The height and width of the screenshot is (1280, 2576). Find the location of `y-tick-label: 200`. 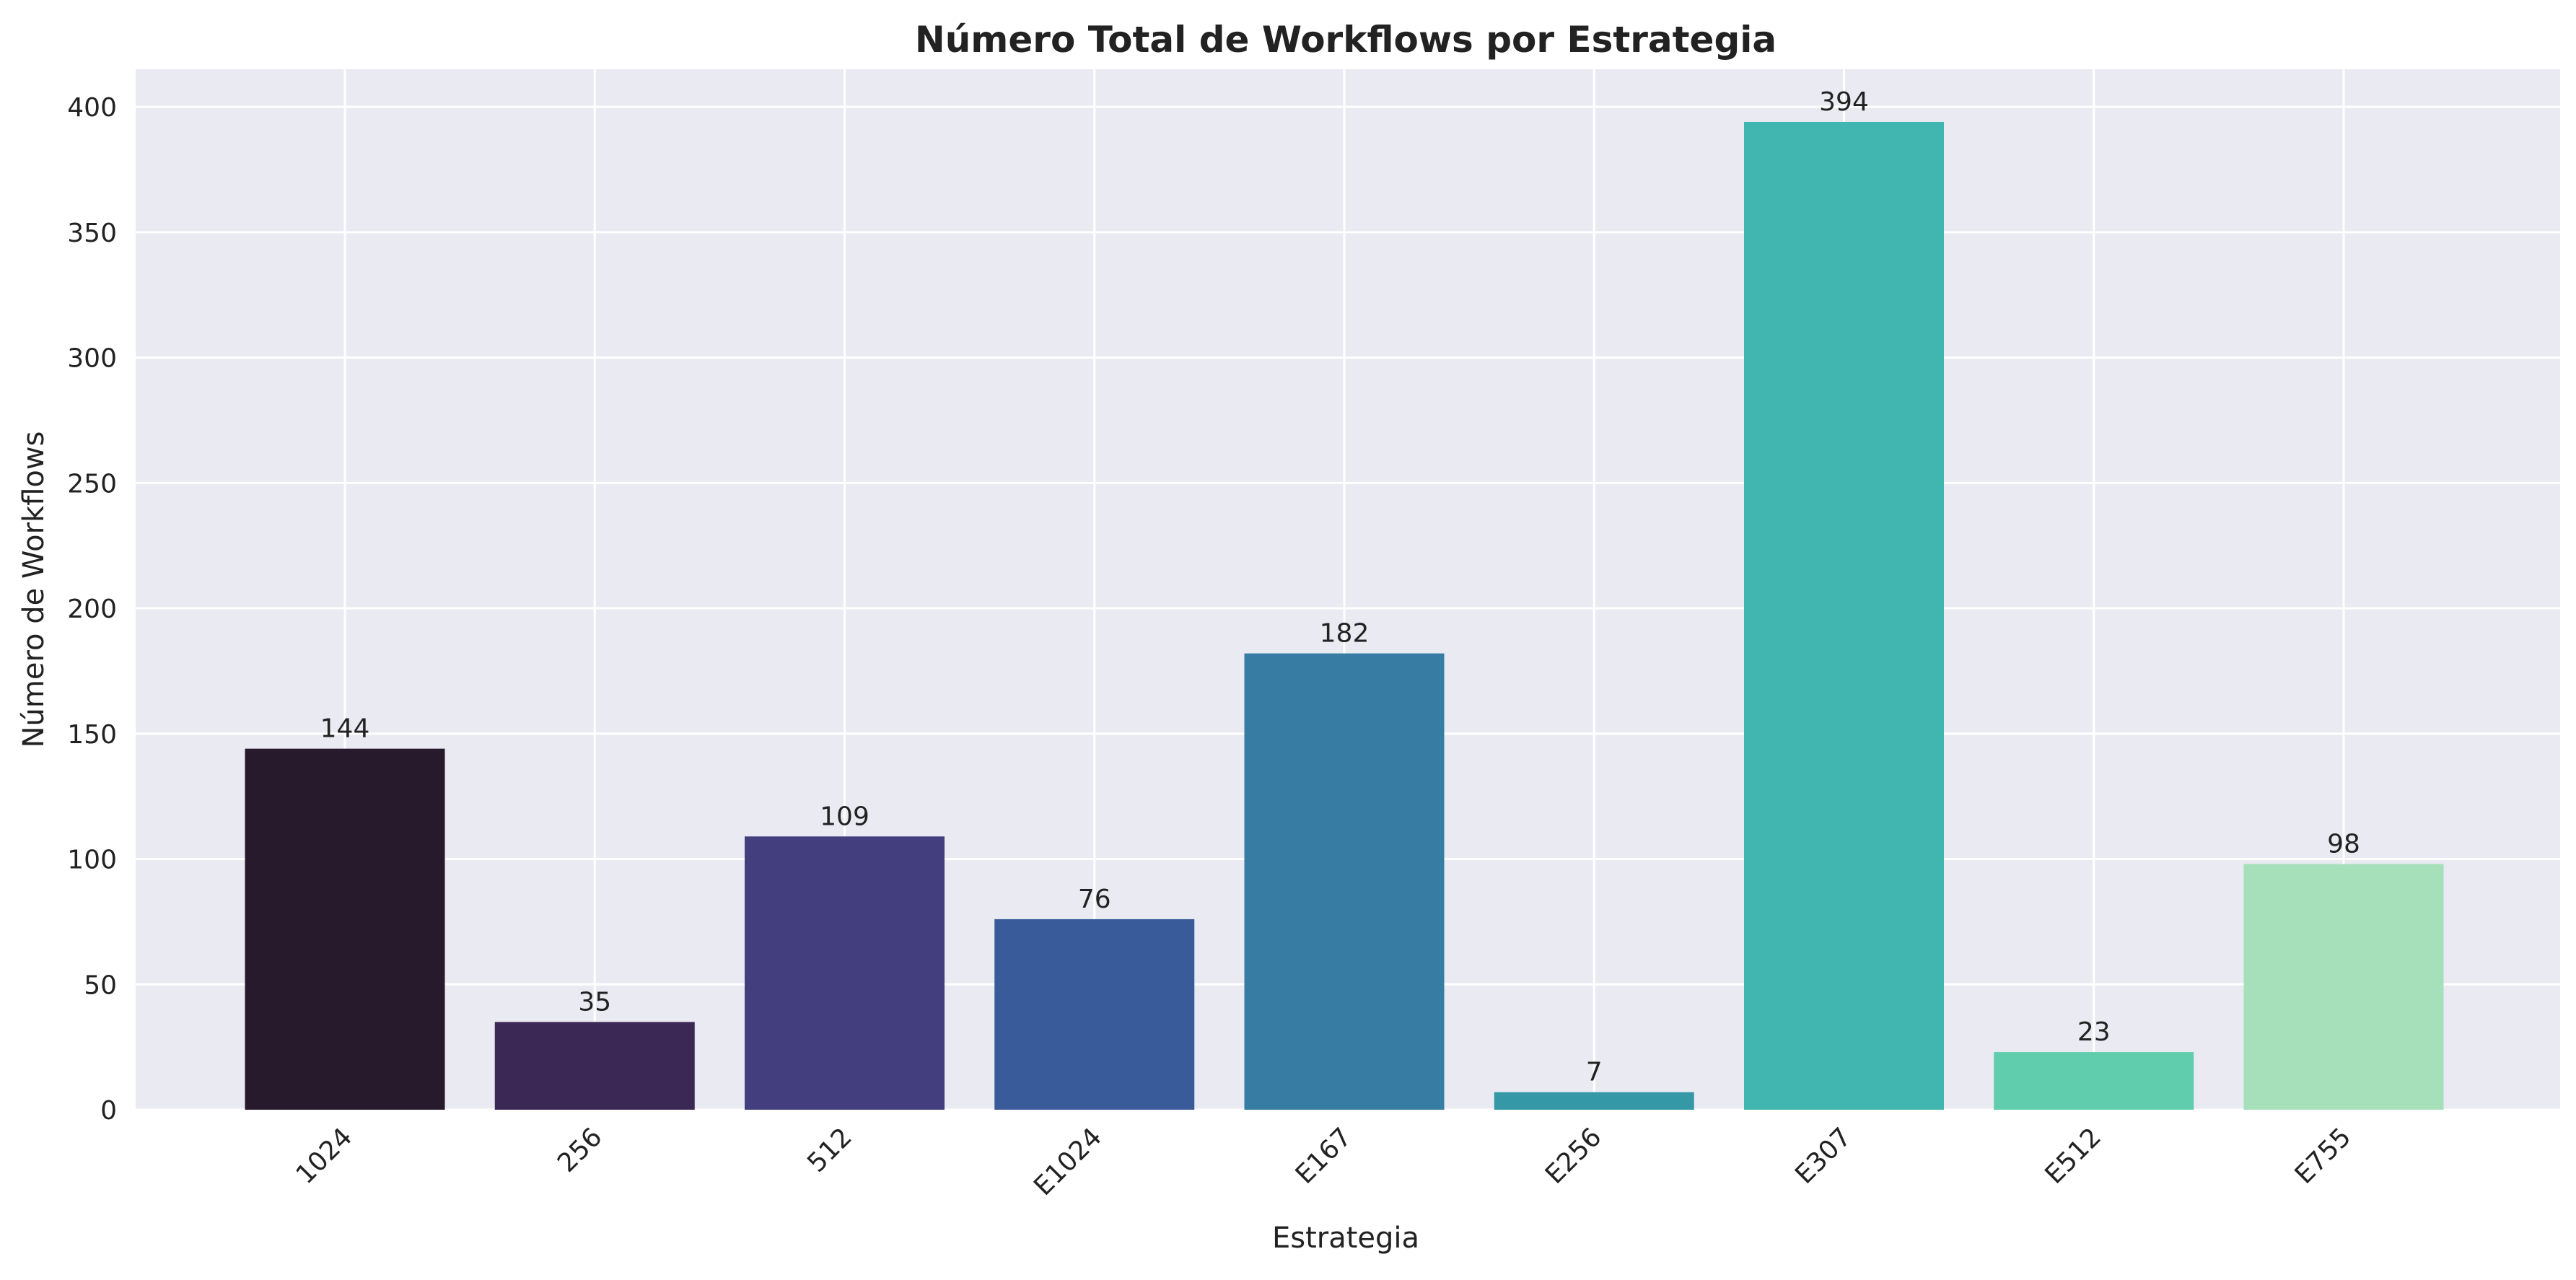

y-tick-label: 200 is located at coordinates (92, 609).